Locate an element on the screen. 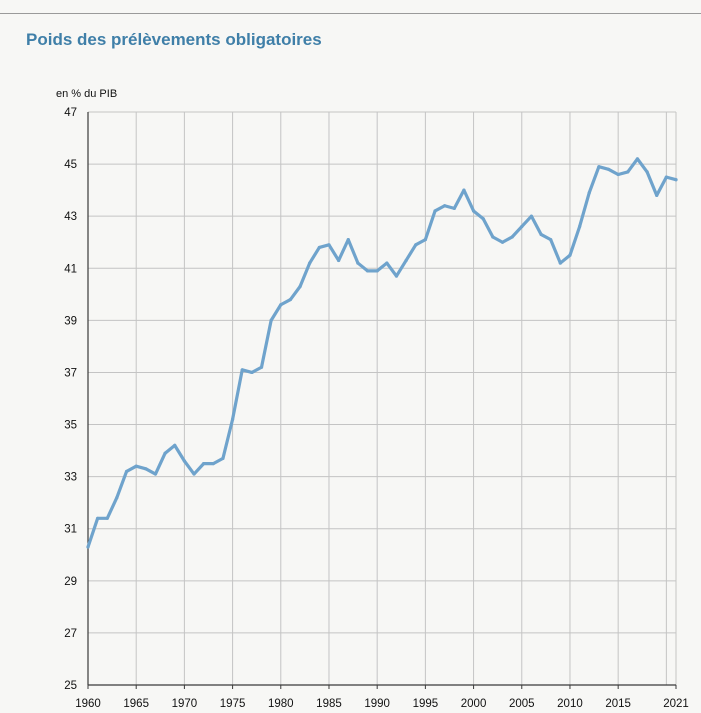 This screenshot has width=701, height=713. data-point: 2009: 41.2 is located at coordinates (560, 263).